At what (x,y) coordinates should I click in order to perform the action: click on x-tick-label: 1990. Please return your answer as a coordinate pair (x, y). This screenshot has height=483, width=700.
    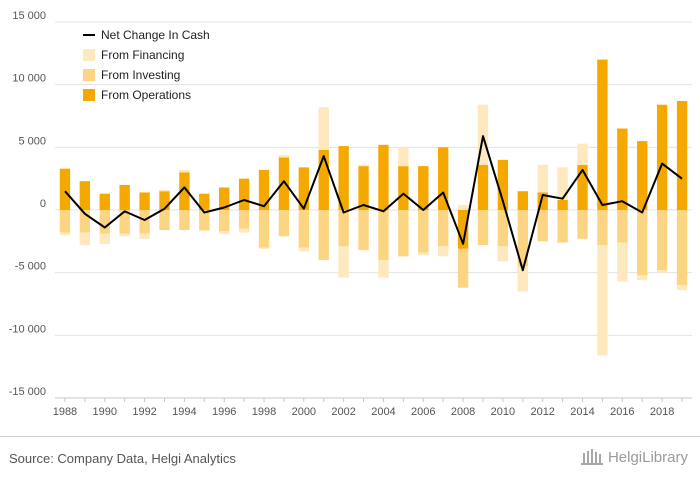
    Looking at the image, I should click on (105, 412).